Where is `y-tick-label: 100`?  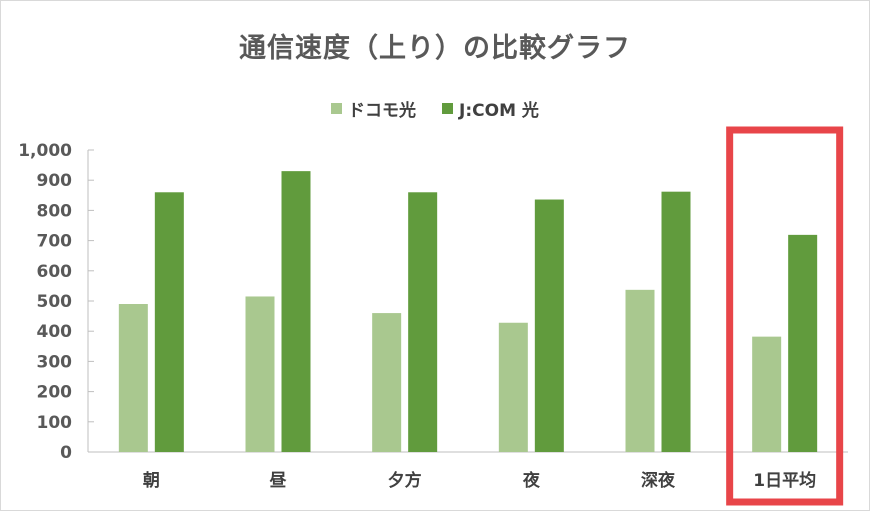 y-tick-label: 100 is located at coordinates (55, 423).